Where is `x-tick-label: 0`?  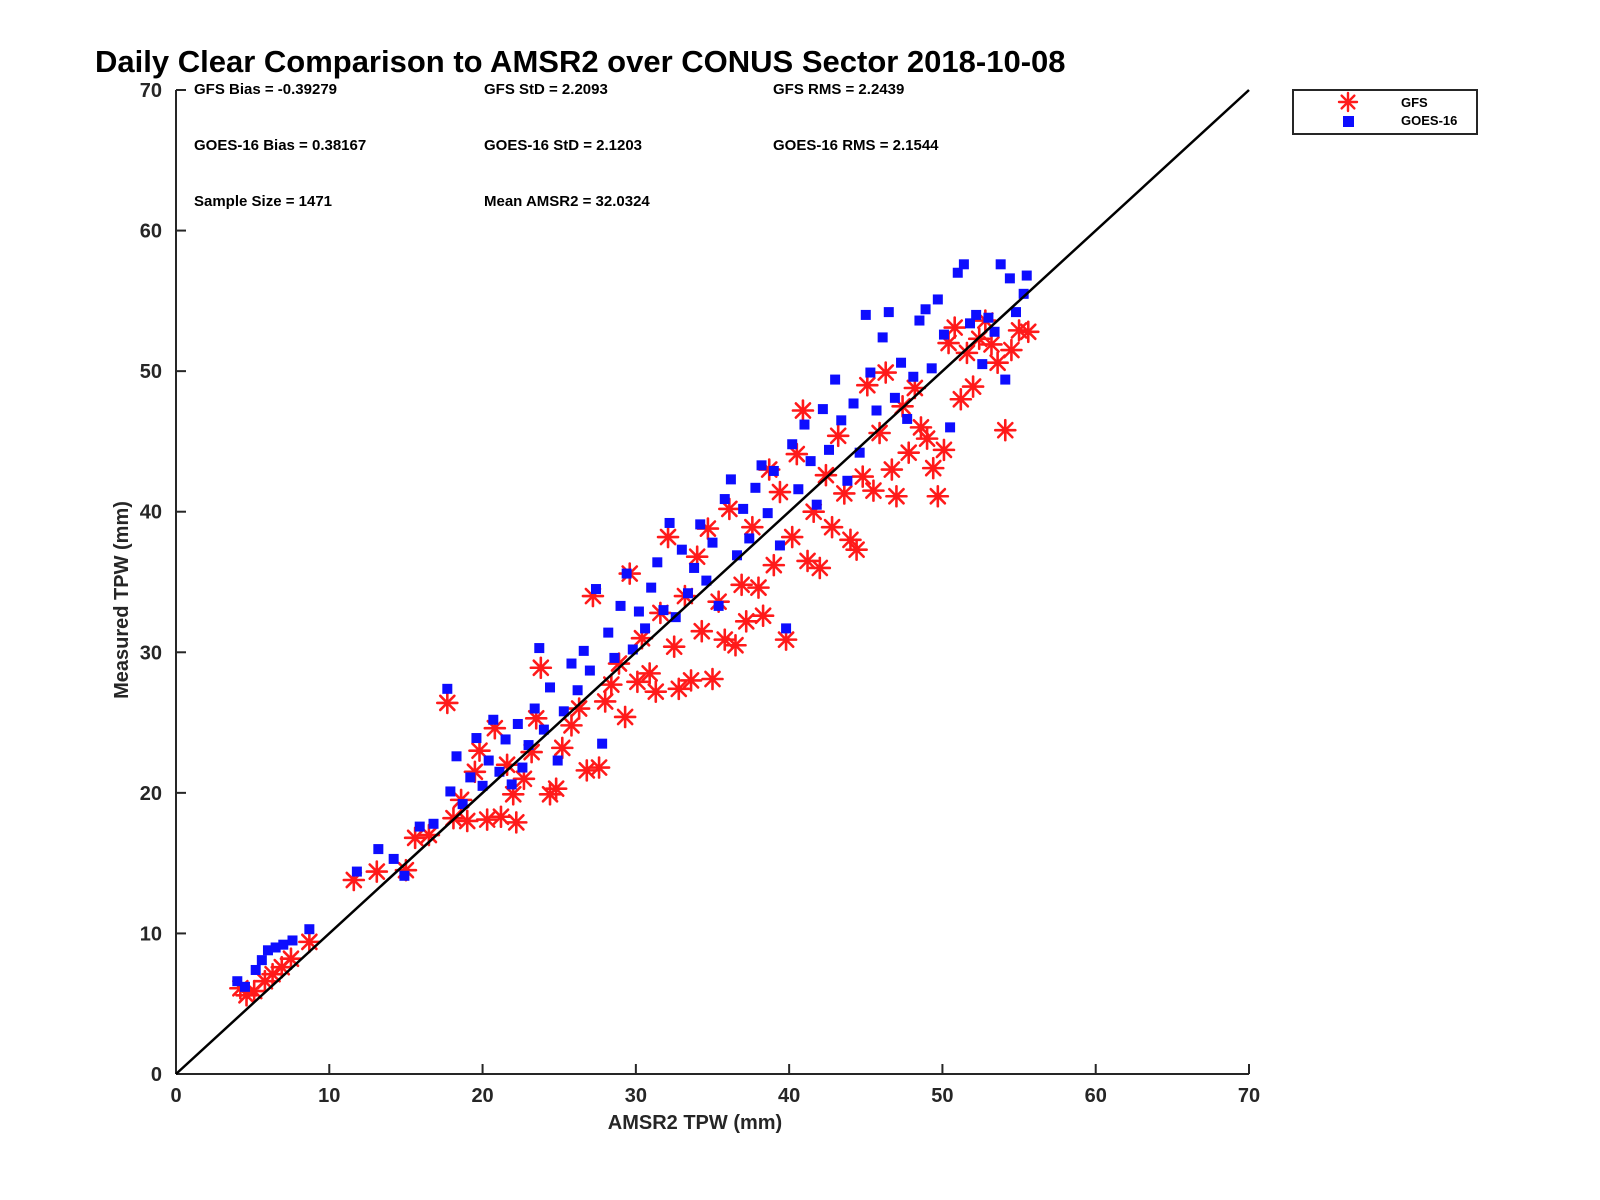 x-tick-label: 0 is located at coordinates (175, 1096).